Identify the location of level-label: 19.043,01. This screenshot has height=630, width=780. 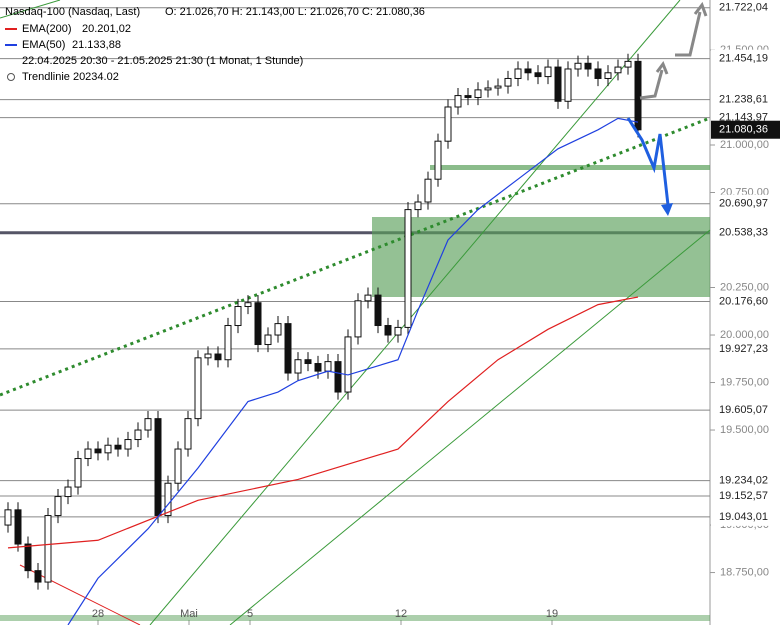
(743, 517).